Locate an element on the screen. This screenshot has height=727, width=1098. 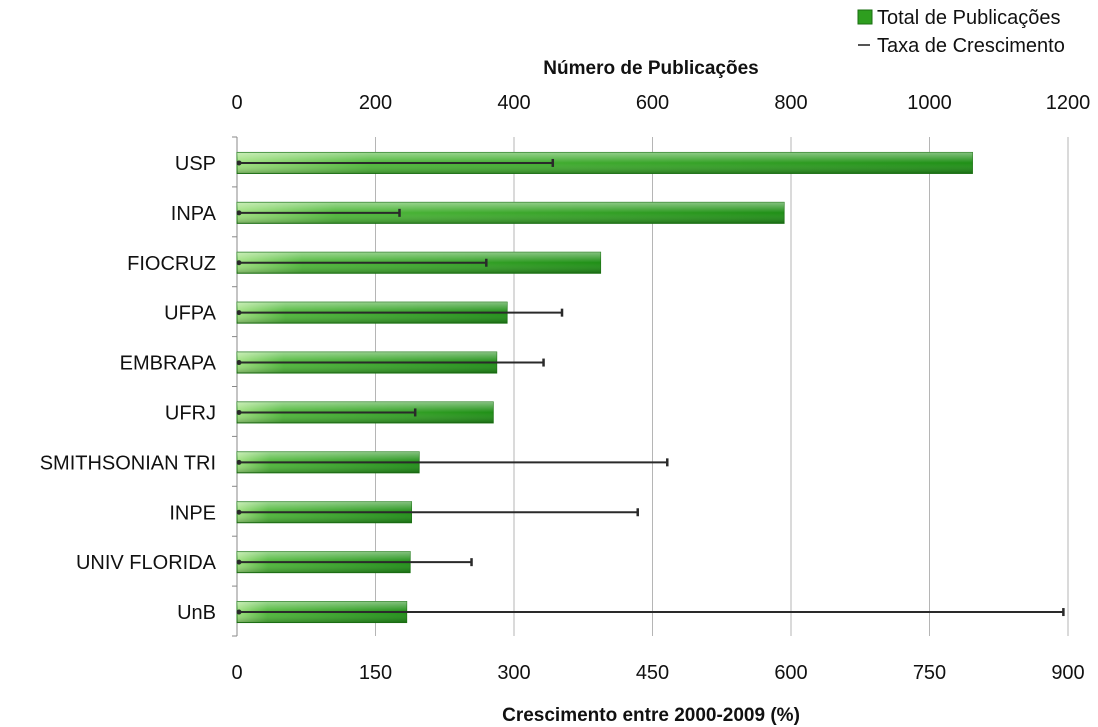
legend-swatch-bar is located at coordinates (865, 17).